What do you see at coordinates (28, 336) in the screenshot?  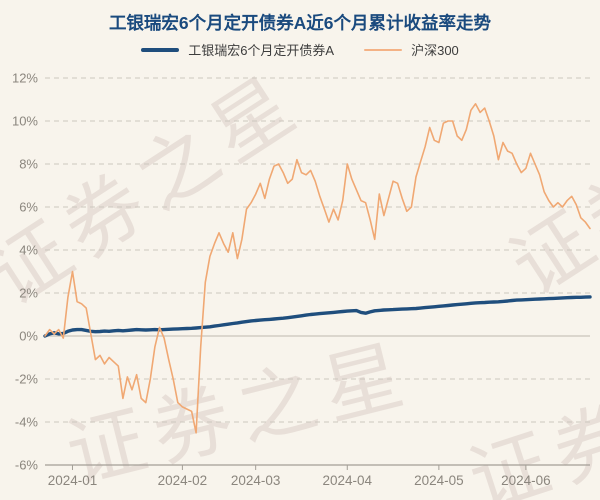 I see `y-tick-label: 0%` at bounding box center [28, 336].